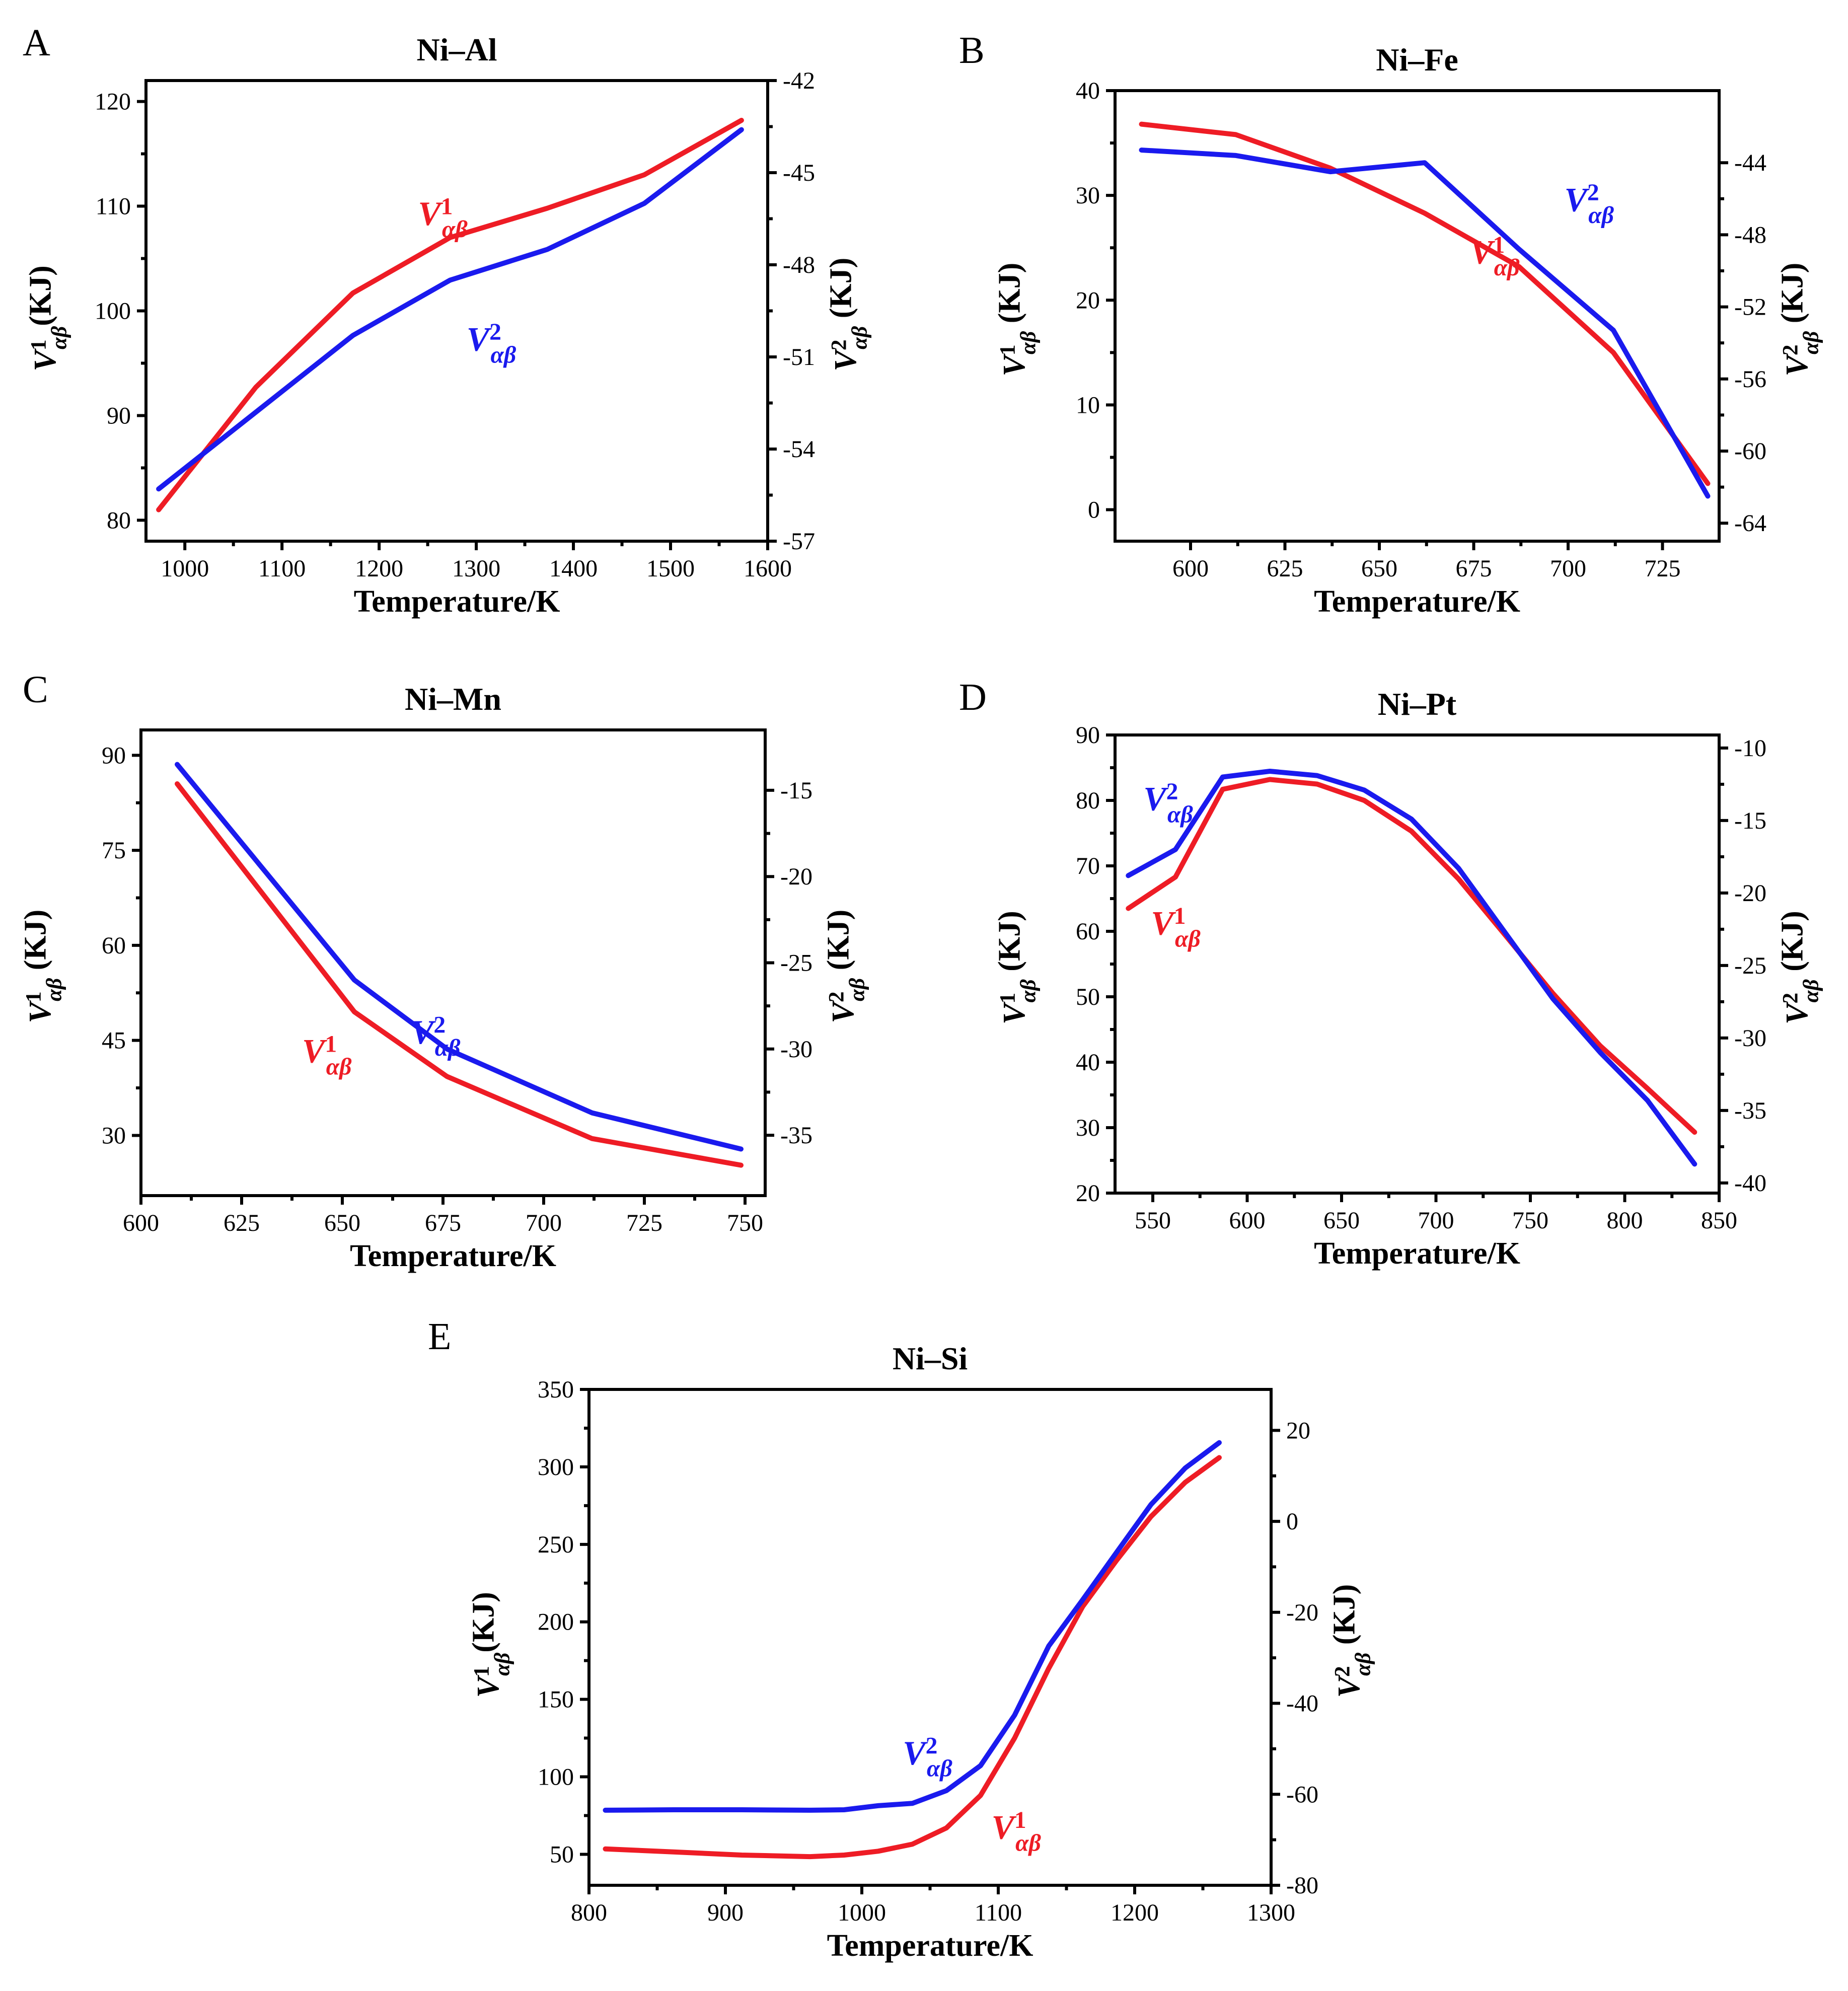 The image size is (1848, 1991). Describe the element at coordinates (1088, 300) in the screenshot. I see `y-left-tick-label: 20` at that location.